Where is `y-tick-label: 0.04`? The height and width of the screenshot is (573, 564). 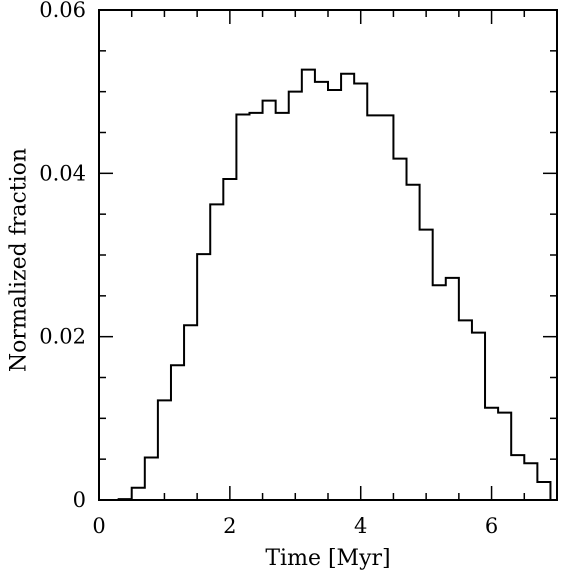 y-tick-label: 0.04 is located at coordinates (62, 173).